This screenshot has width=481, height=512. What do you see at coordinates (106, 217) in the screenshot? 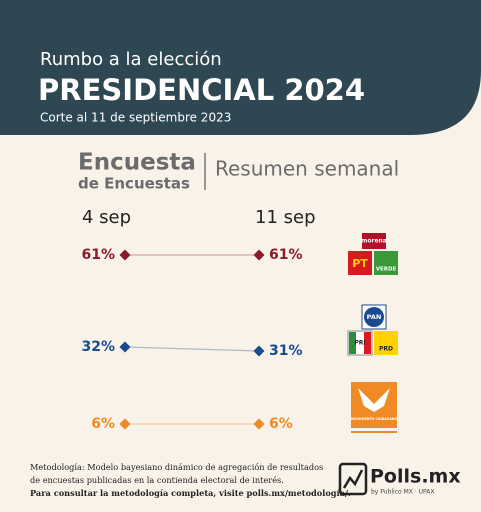
I see `column-label: 4 sep` at bounding box center [106, 217].